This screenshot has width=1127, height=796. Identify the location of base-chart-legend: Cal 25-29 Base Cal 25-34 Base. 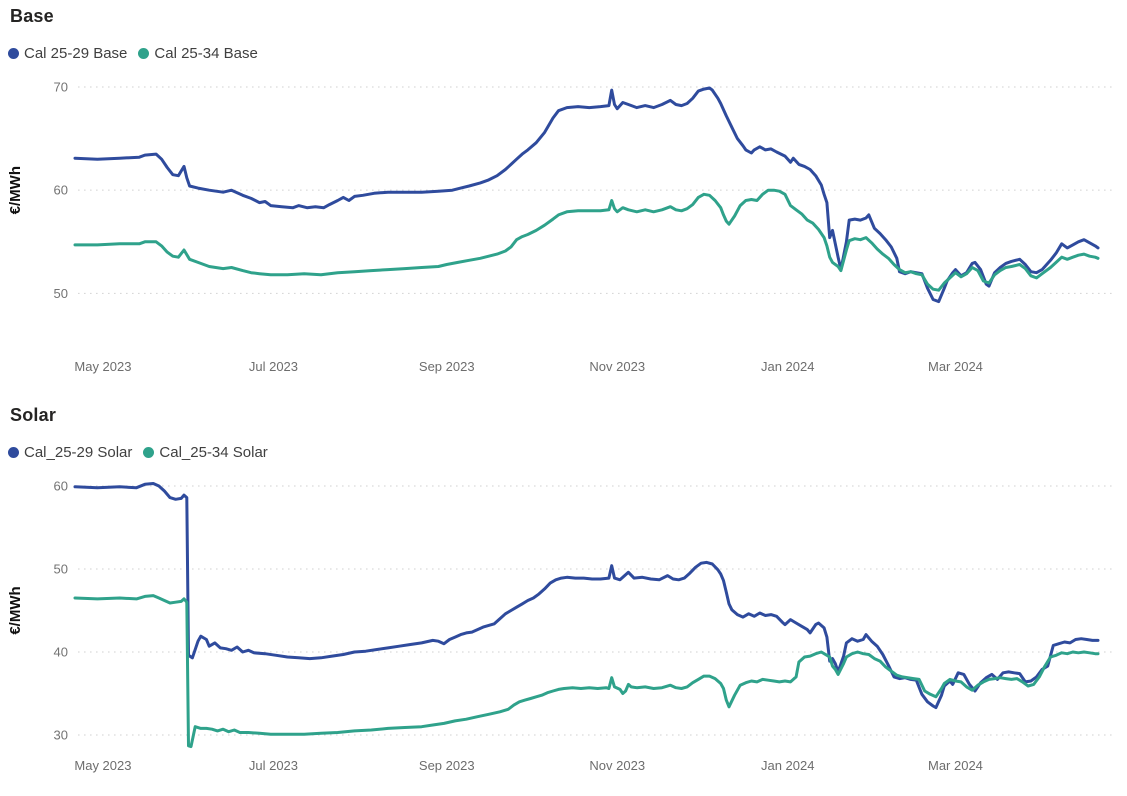
(138, 53).